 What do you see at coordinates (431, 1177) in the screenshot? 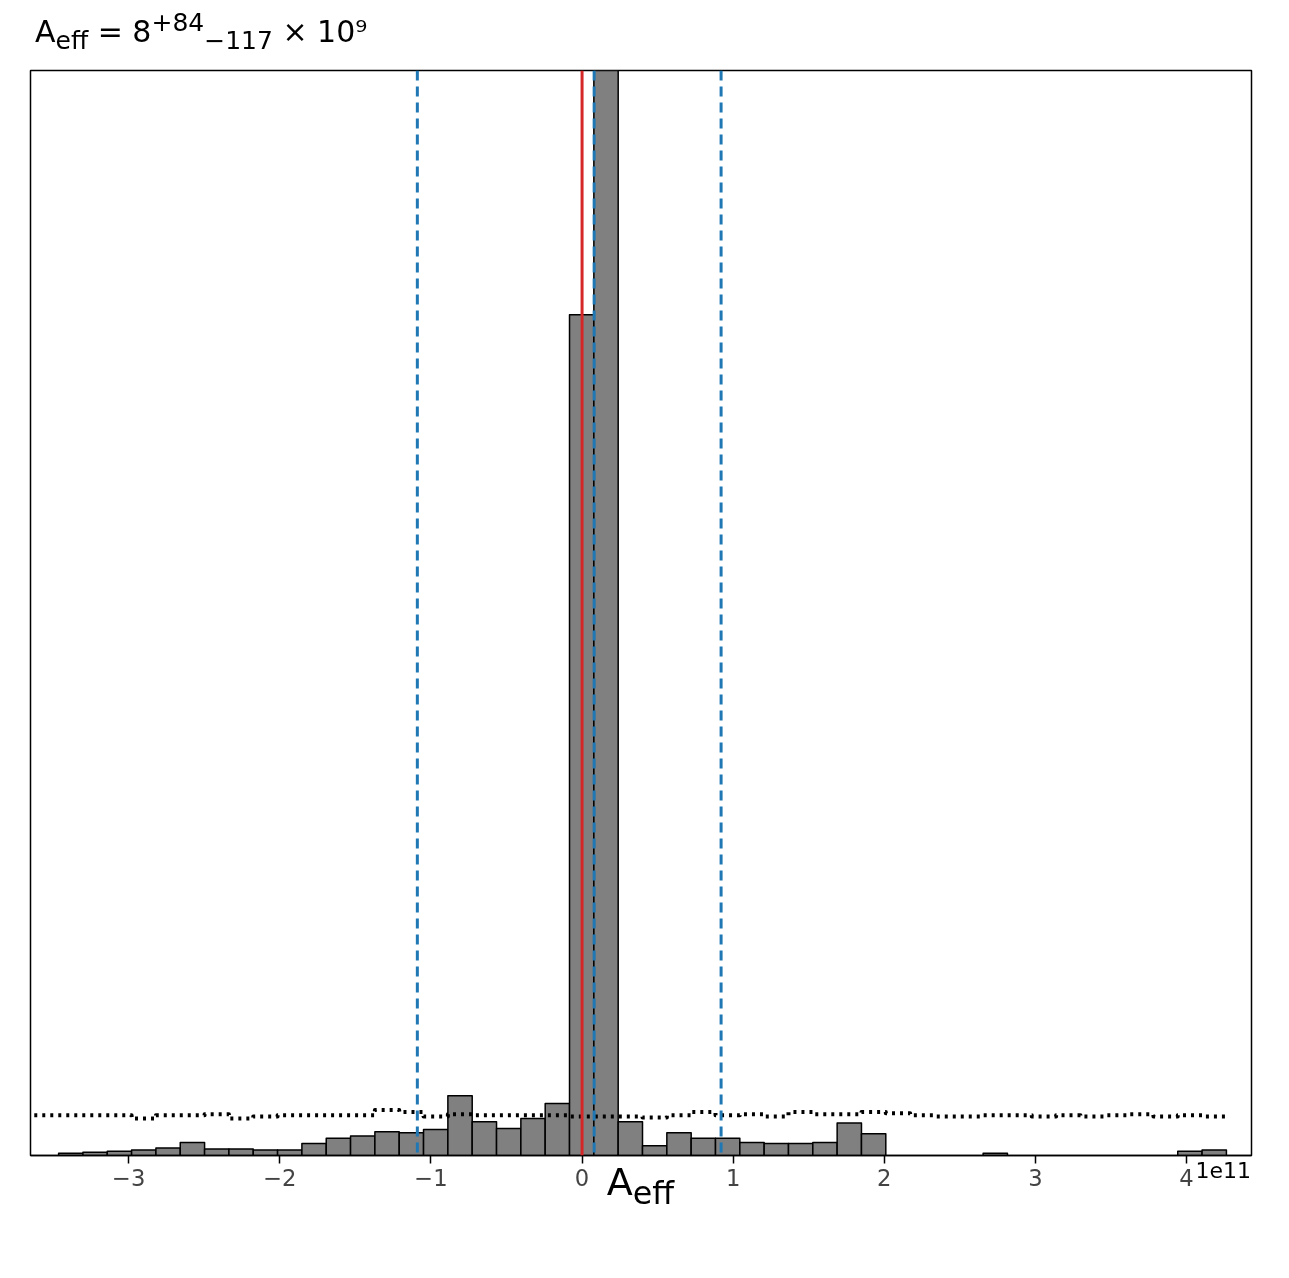
I see `x-tick-label: −1` at bounding box center [431, 1177].